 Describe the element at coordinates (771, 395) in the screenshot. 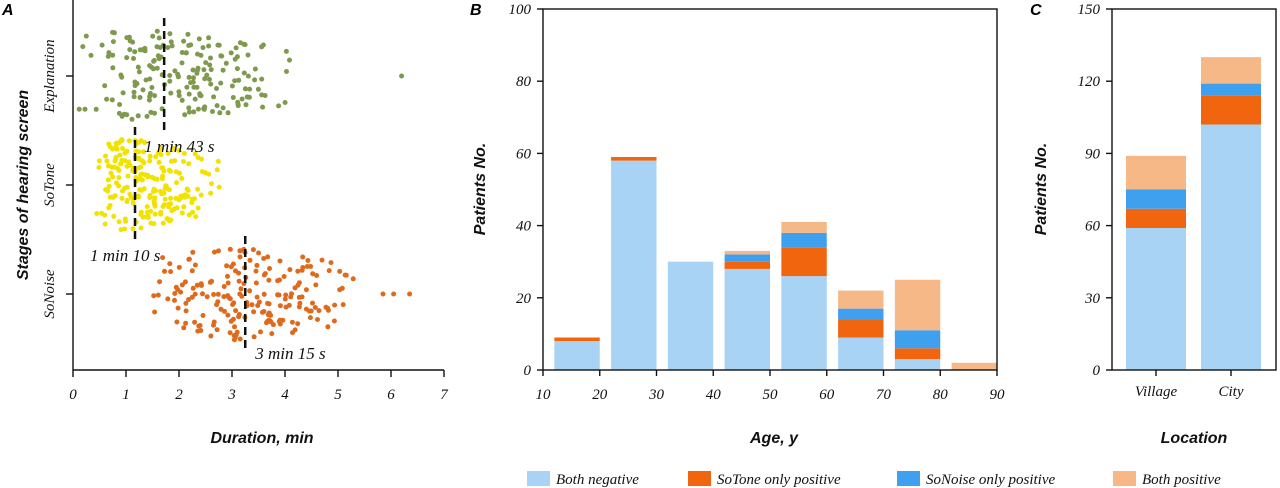

I see `x-tick-label: 50` at that location.